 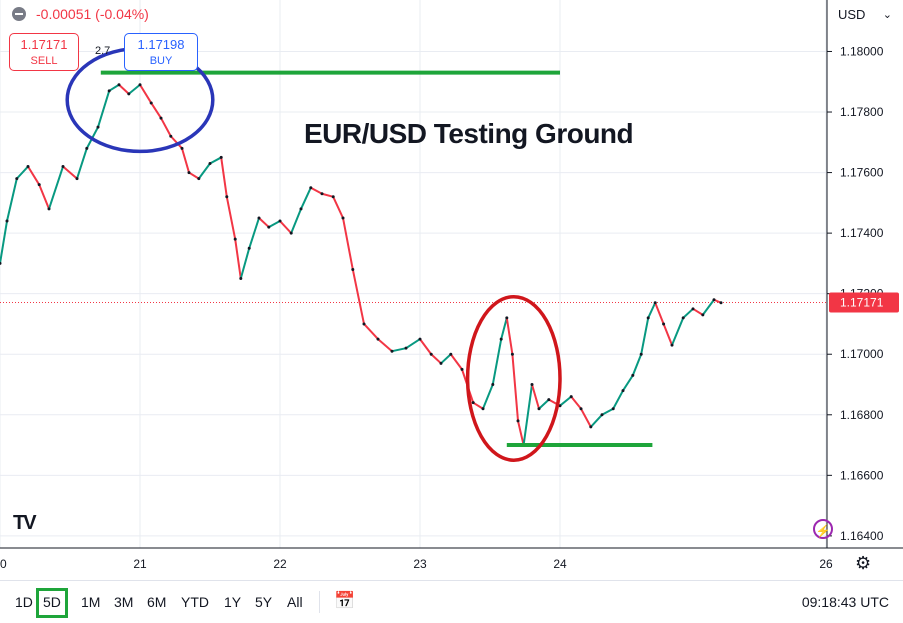 I want to click on annotation-ellipse, so click(x=513, y=378).